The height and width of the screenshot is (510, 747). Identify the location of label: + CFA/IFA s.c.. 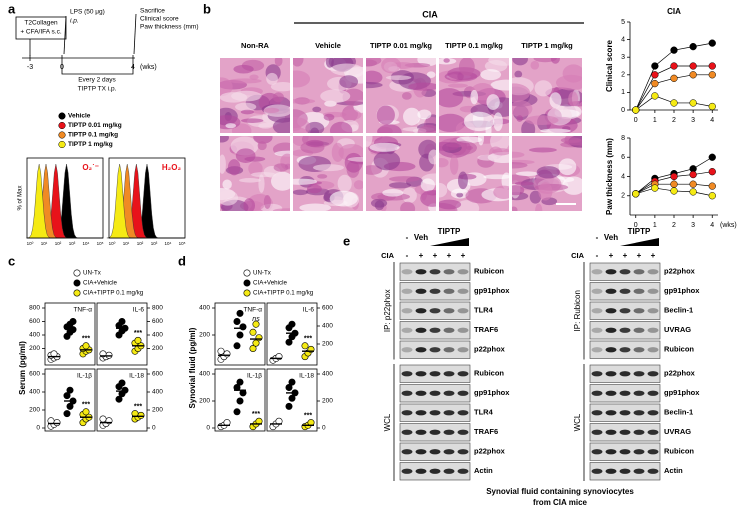
(41, 32).